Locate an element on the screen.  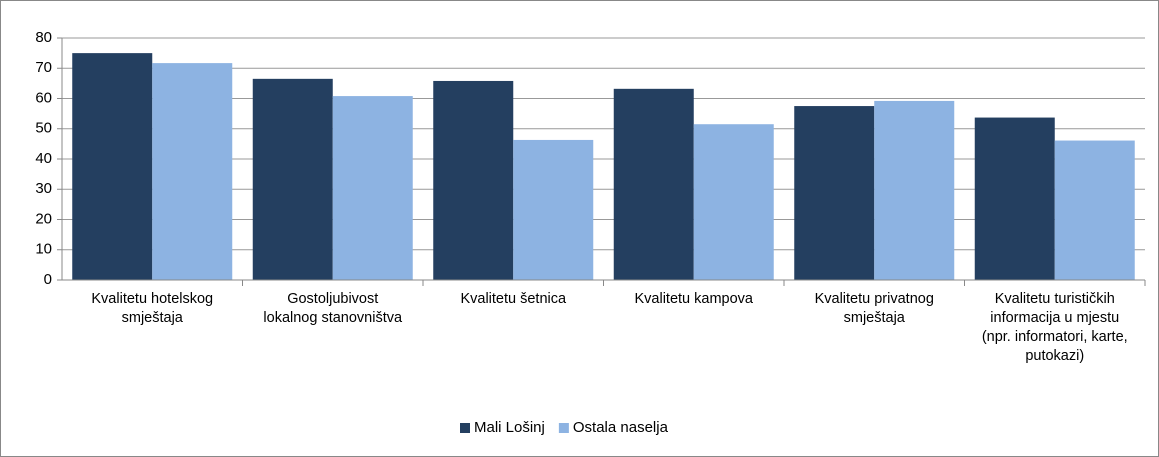
legend-label: Ostala naselja is located at coordinates (621, 427).